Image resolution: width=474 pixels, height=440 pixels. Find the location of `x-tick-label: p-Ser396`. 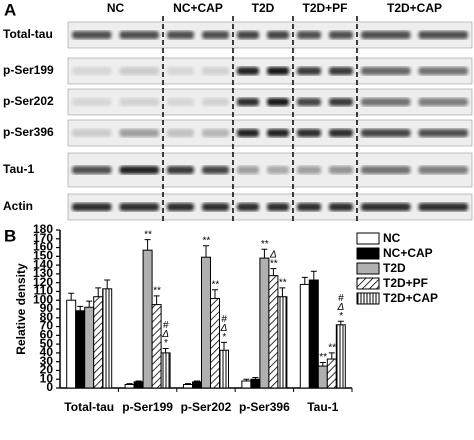

x-tick-label: p-Ser396 is located at coordinates (264, 407).